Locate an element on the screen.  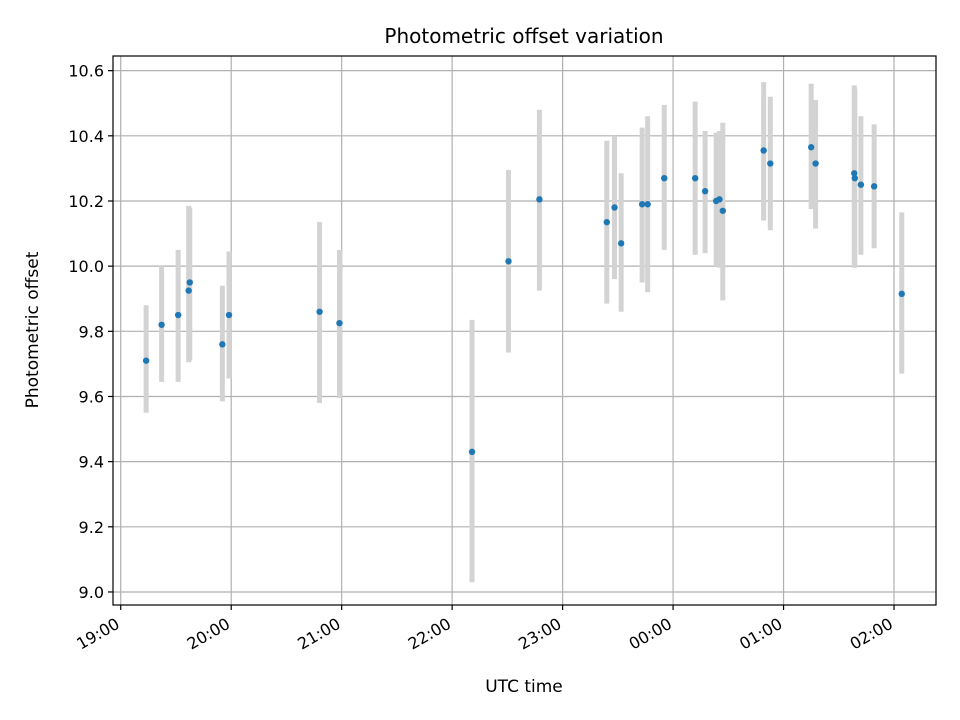
y-tick-label: 9.0 is located at coordinates (91, 592).